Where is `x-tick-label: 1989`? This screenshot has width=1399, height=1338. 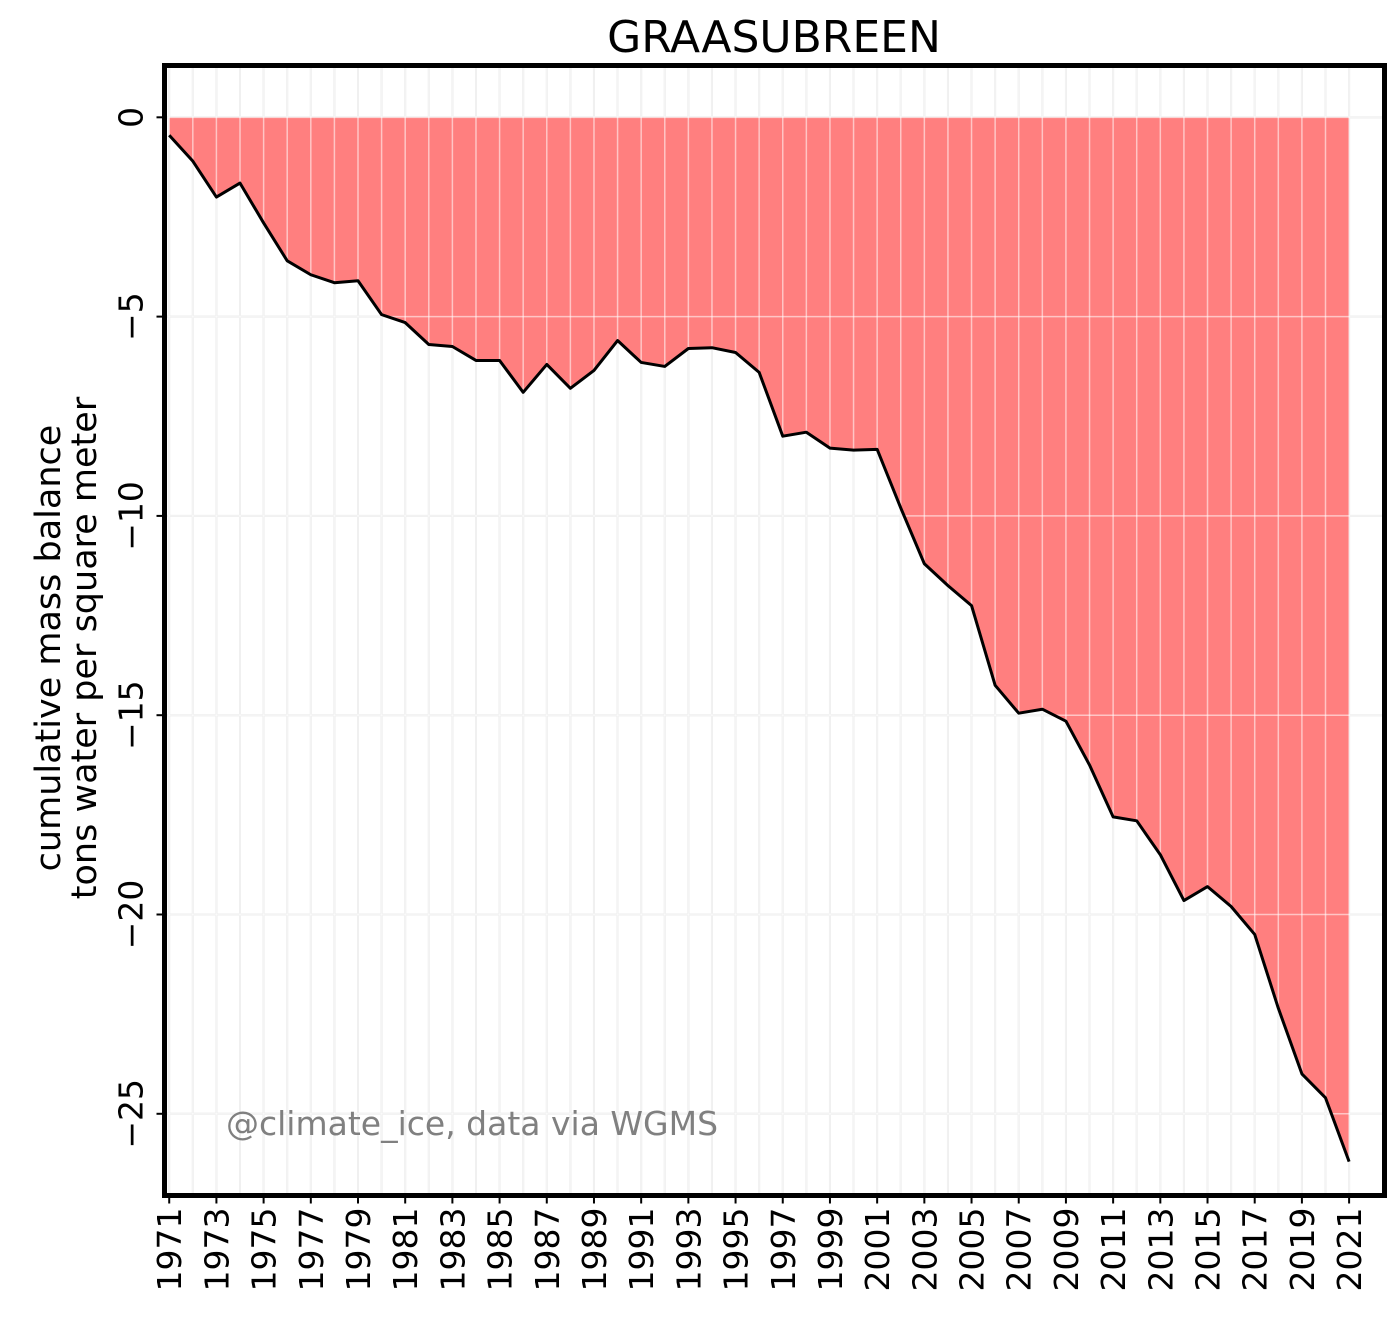 x-tick-label: 1989 is located at coordinates (594, 1250).